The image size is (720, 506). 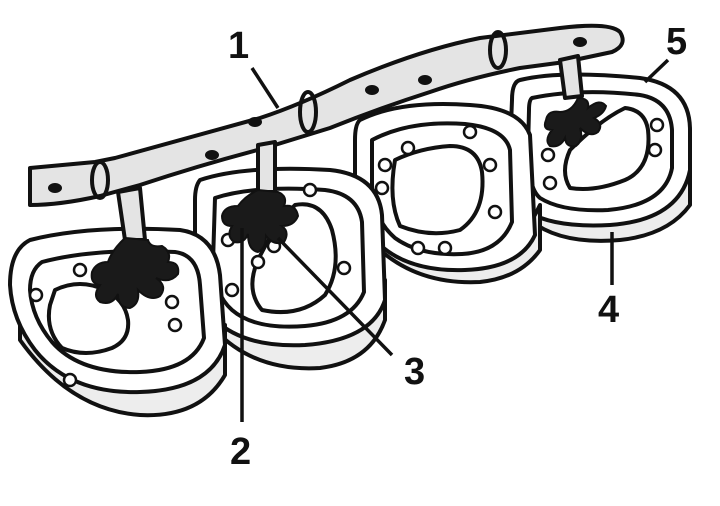 I want to click on label-4: 4, so click(x=608, y=310).